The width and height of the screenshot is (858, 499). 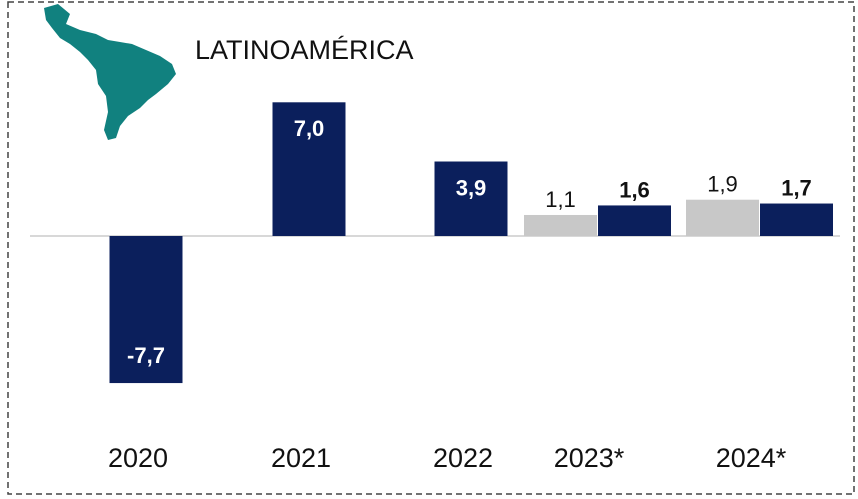 I want to click on value-label: 1,9, so click(x=722, y=184).